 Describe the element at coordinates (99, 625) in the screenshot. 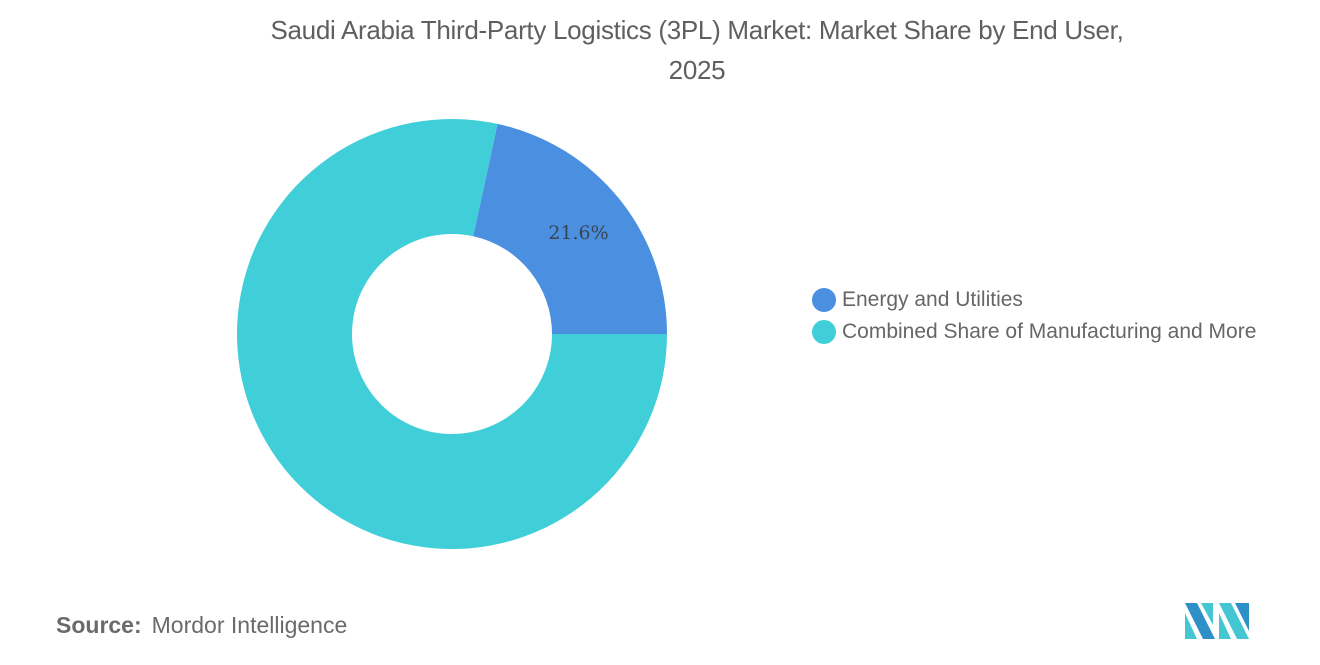

I see `source-key: Source:` at that location.